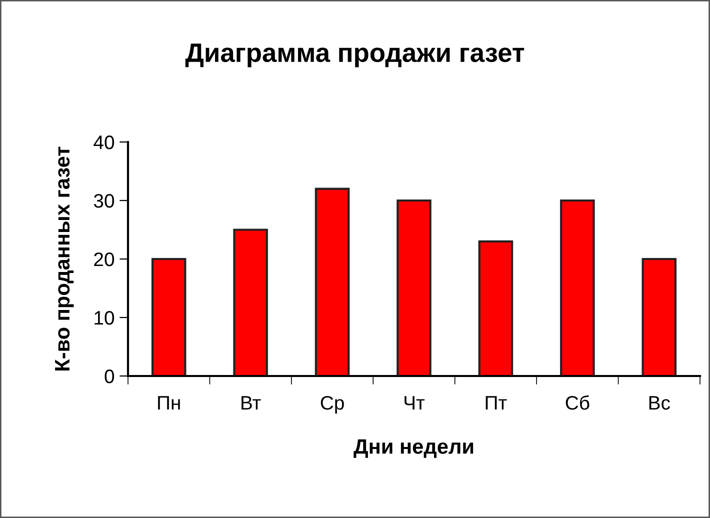 This screenshot has width=710, height=518. I want to click on y-tick-label: 10, so click(104, 317).